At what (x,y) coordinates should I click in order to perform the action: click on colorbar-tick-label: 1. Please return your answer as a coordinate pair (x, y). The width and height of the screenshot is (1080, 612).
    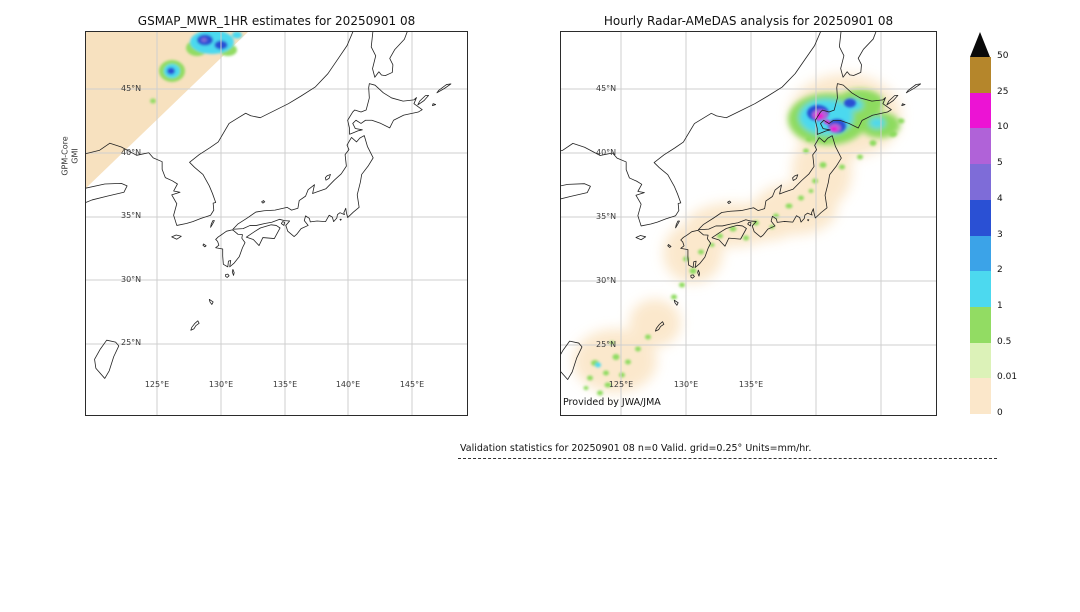
    Looking at the image, I should click on (1000, 305).